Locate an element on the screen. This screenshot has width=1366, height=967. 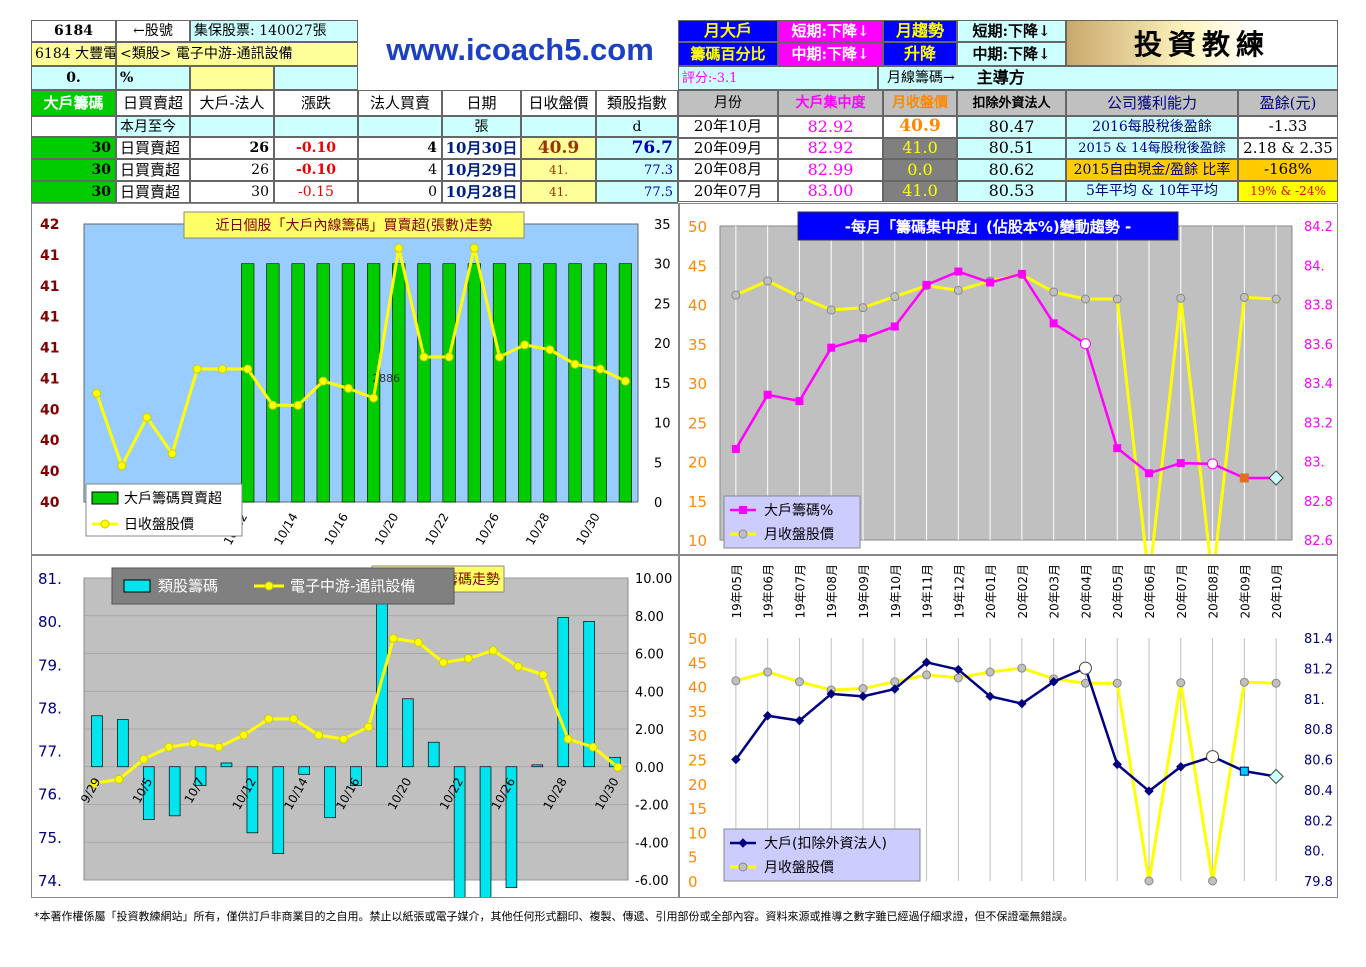
x-tick: 19年07月 is located at coordinates (800, 591).